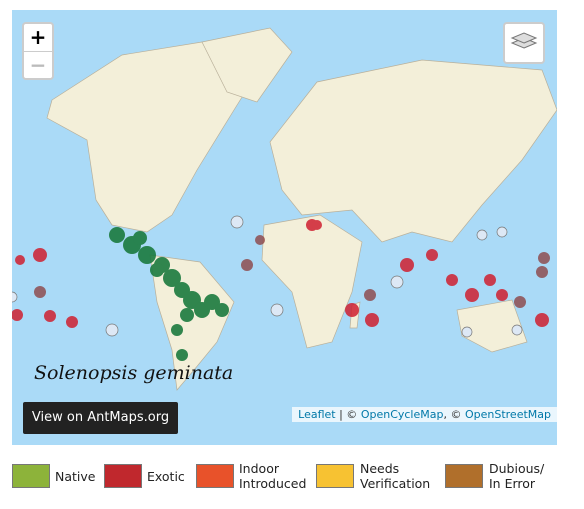 The image size is (584, 509). I want to click on legend-label: Needs Verification, so click(395, 476).